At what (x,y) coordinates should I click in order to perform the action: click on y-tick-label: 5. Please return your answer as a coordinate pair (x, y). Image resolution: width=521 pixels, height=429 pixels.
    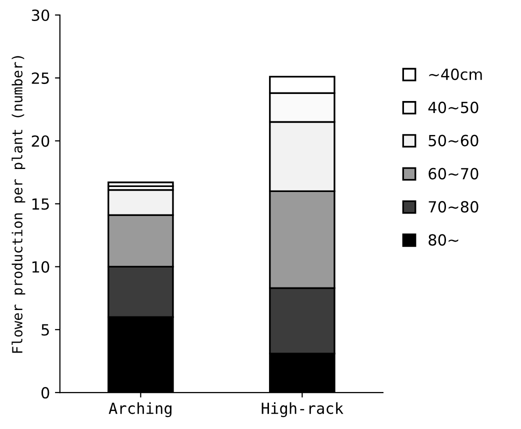
    Looking at the image, I should click on (45, 330).